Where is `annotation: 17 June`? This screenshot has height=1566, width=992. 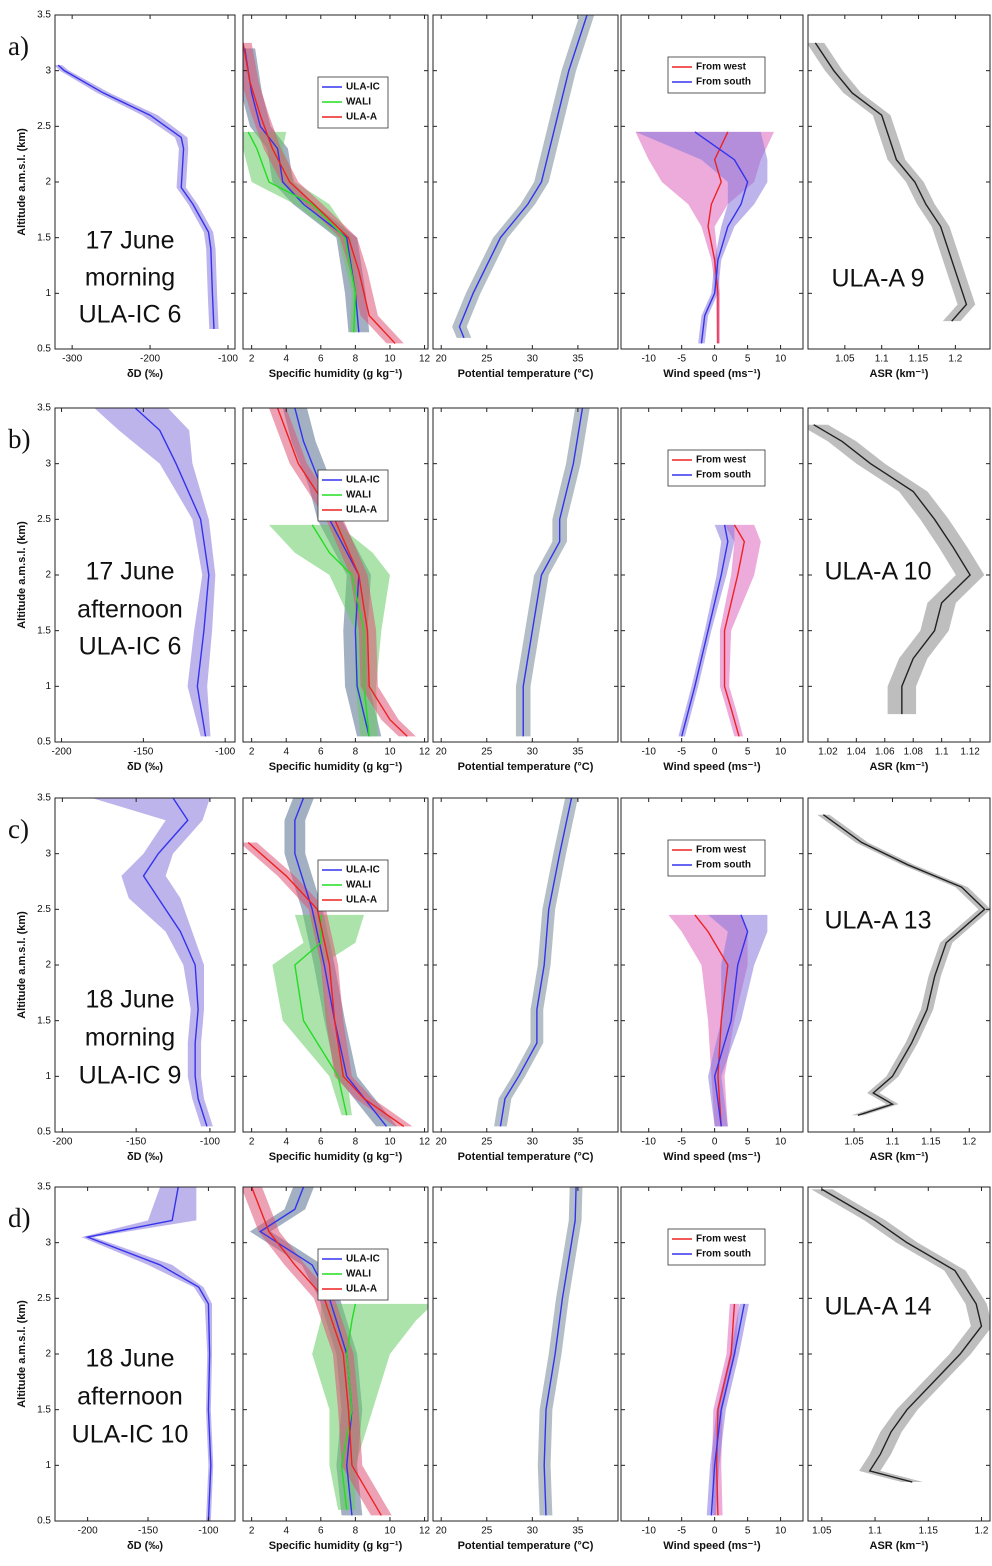
annotation: 17 June is located at coordinates (130, 241).